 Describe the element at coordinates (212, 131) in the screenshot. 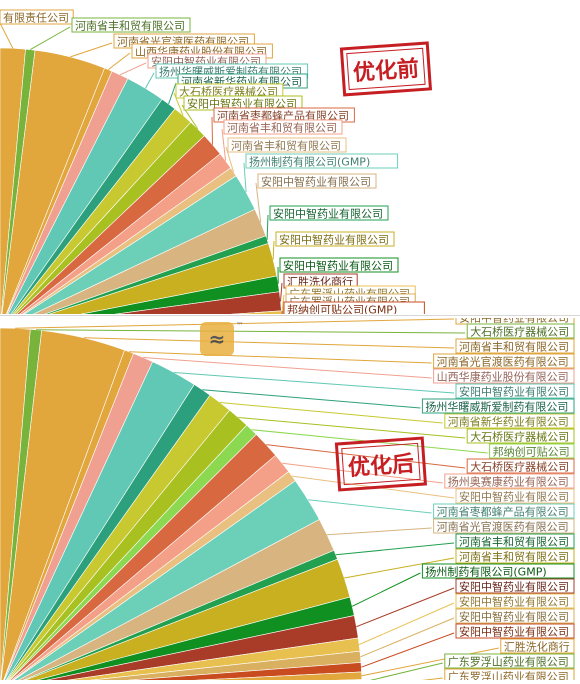

I see `before-leader-line` at that location.